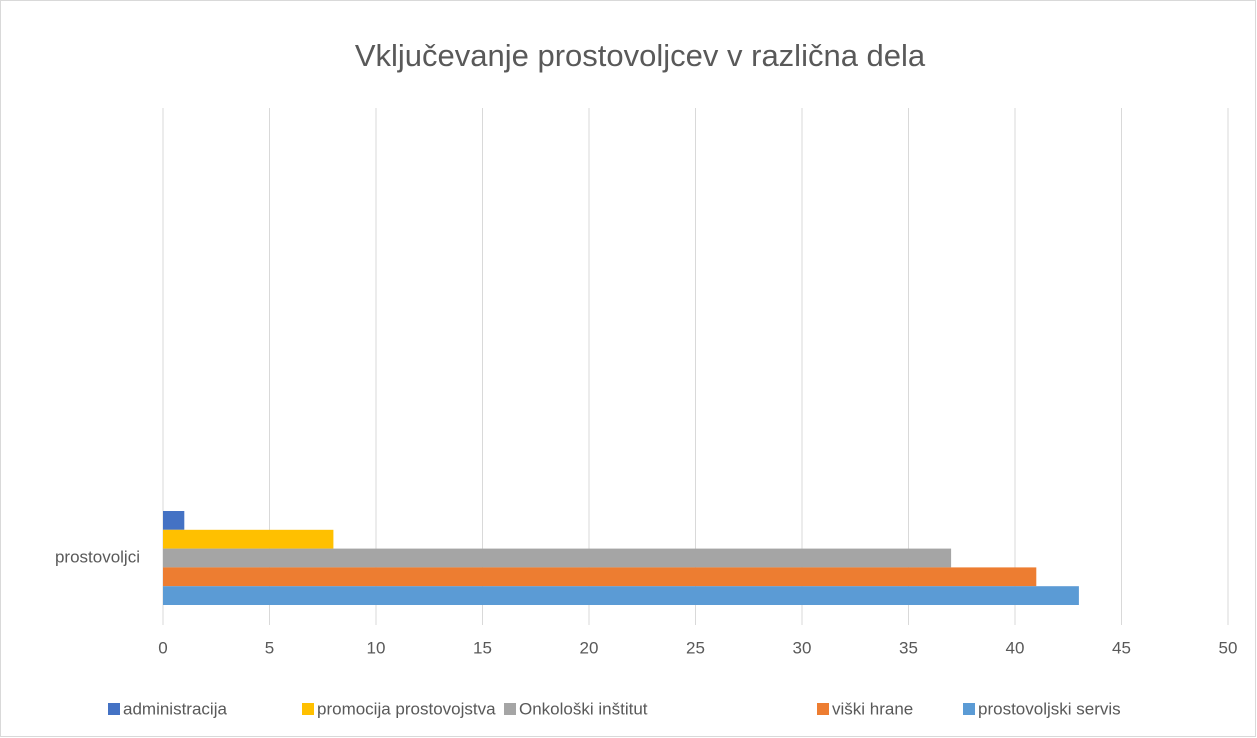 The height and width of the screenshot is (738, 1257). Describe the element at coordinates (162, 647) in the screenshot. I see `x-tick-label: 0` at that location.